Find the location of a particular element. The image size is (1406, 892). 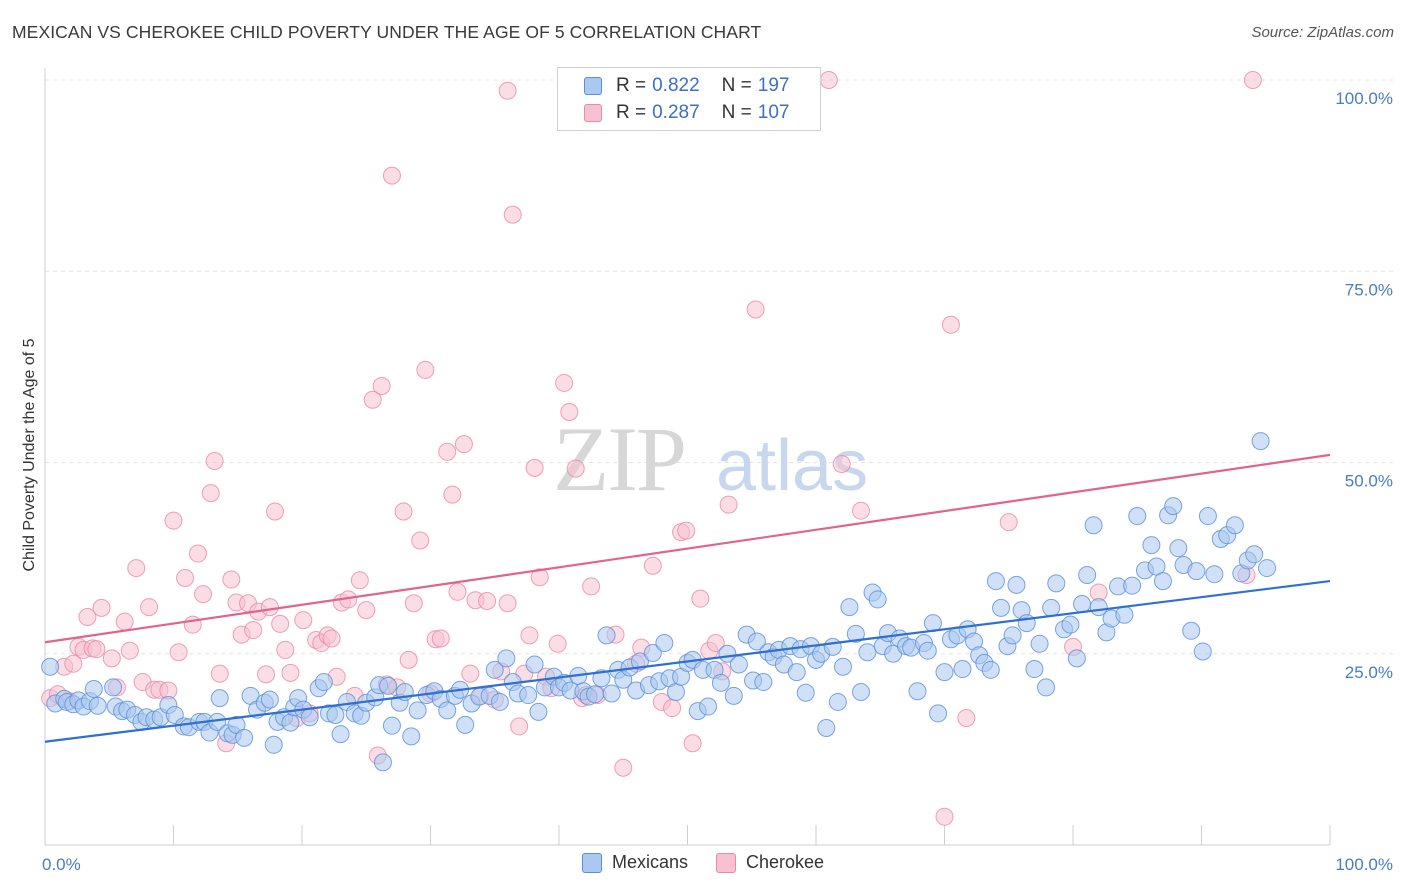

mexicans-r-value: 0.822 is located at coordinates (676, 85).